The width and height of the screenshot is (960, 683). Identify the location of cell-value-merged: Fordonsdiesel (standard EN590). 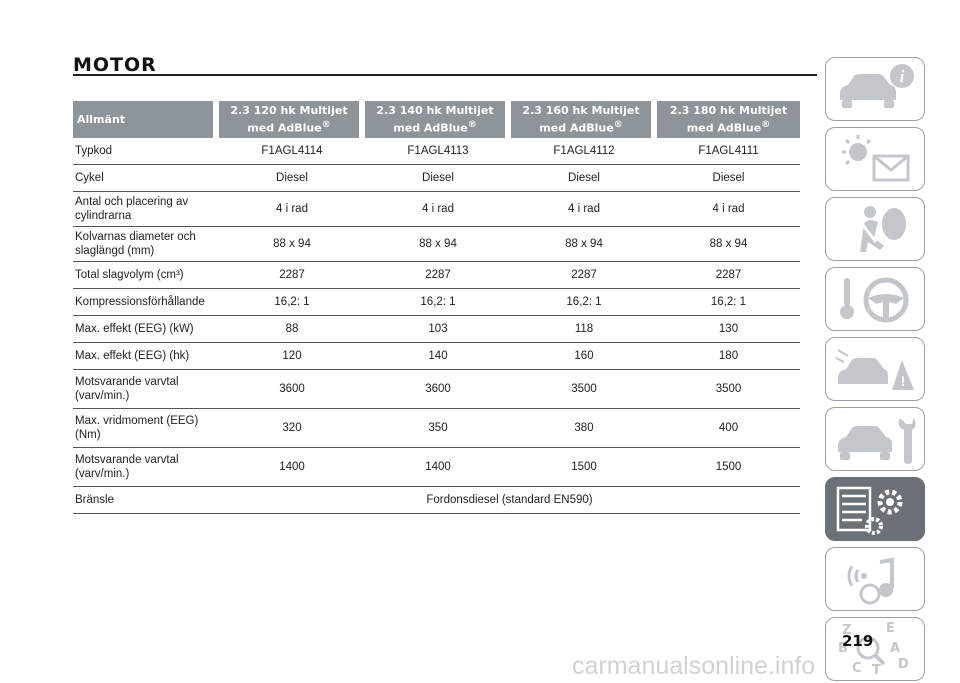
(509, 500).